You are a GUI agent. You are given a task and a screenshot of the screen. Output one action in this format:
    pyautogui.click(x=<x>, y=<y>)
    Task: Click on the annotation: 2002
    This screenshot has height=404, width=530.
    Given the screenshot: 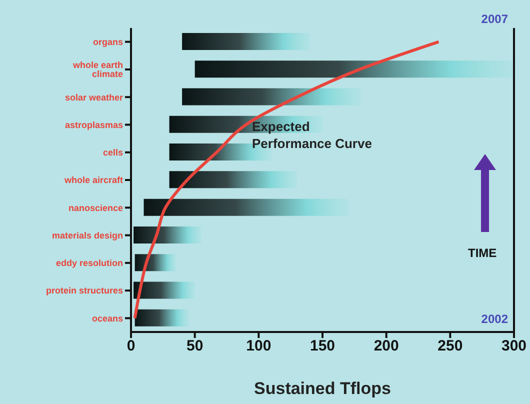 What is the action you would take?
    pyautogui.click(x=494, y=319)
    